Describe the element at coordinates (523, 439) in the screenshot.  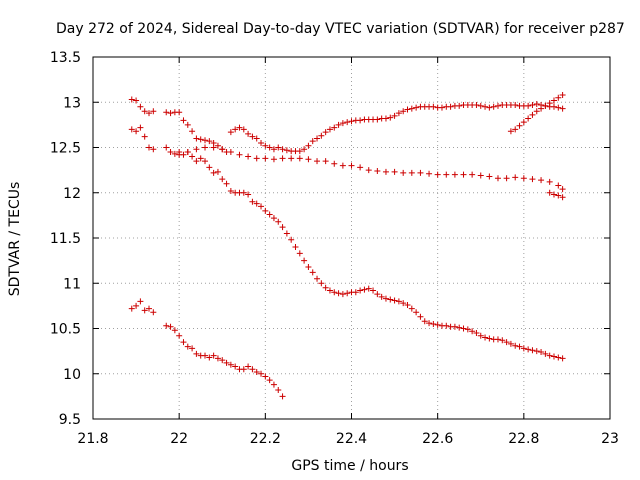
I see `x-tick-label: 22.8` at that location.